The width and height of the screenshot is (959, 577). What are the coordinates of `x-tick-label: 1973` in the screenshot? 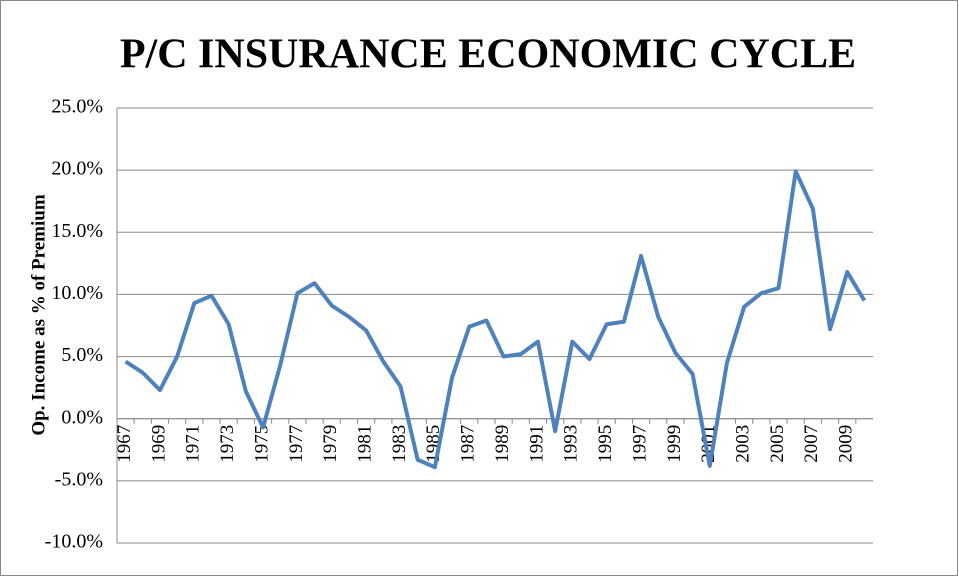 It's located at (227, 444).